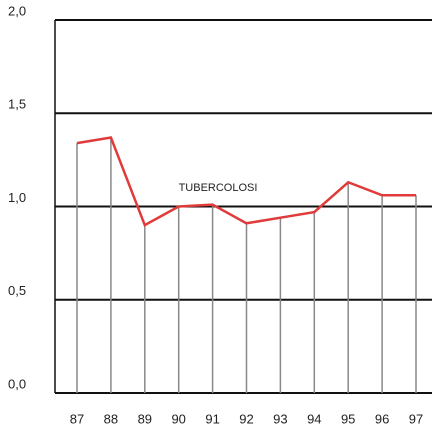 This screenshot has width=432, height=437. Describe the element at coordinates (416, 418) in the screenshot. I see `x-tick-label: 97` at that location.